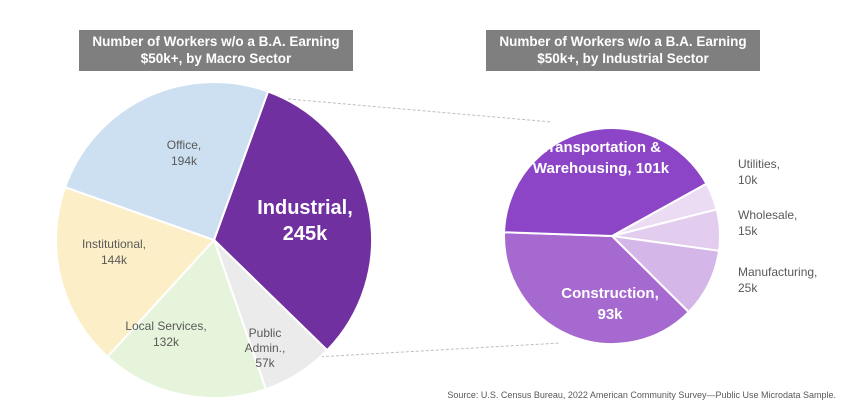 The height and width of the screenshot is (411, 858). I want to click on slice-label-industrial: Industrial, 245k, so click(305, 221).